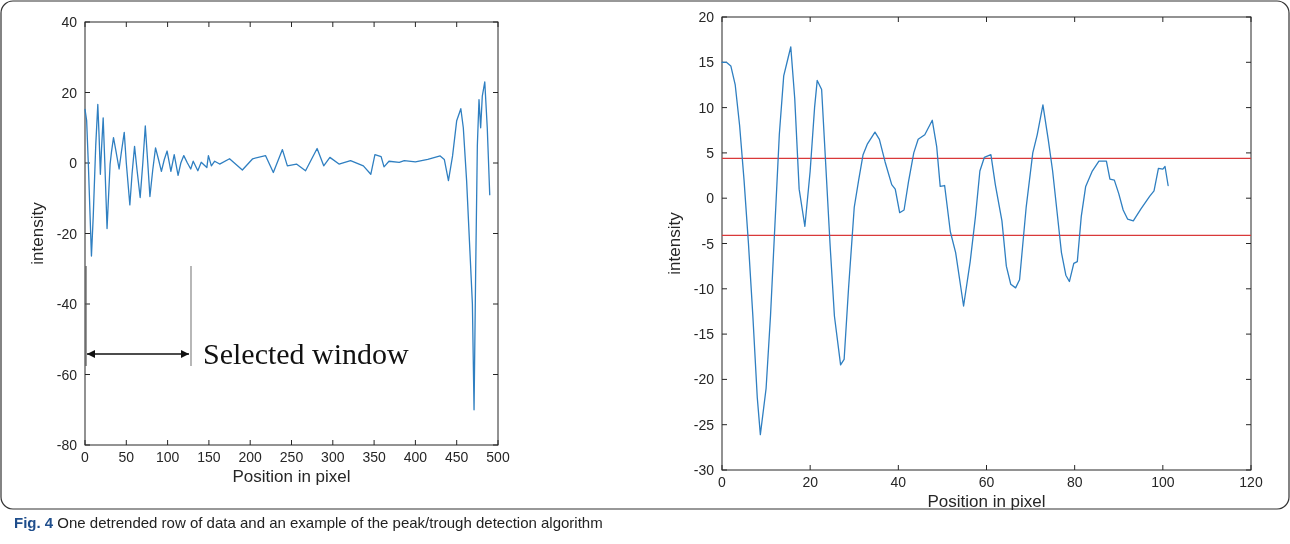 This screenshot has width=1290, height=544. Describe the element at coordinates (704, 288) in the screenshot. I see `y-tick-label: -10` at that location.